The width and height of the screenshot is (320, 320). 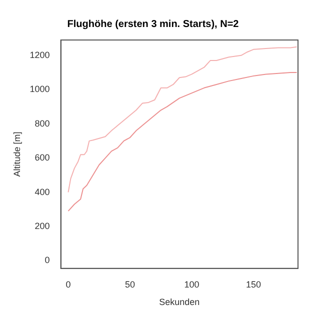 I want to click on x-tick-label: 100, so click(x=192, y=284).